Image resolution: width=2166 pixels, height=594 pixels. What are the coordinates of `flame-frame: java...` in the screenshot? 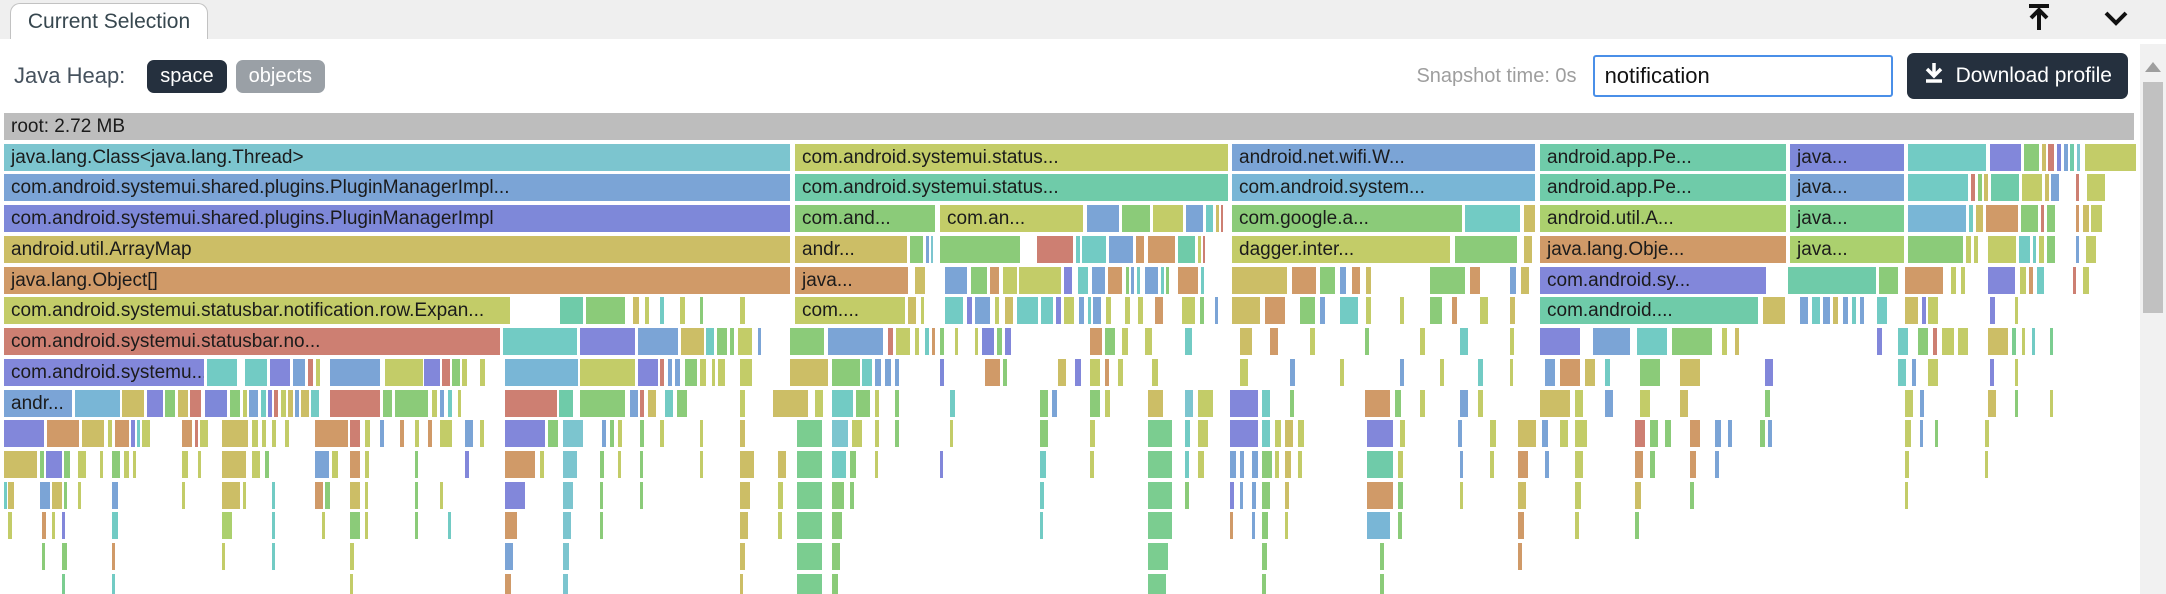 It's located at (1847, 157).